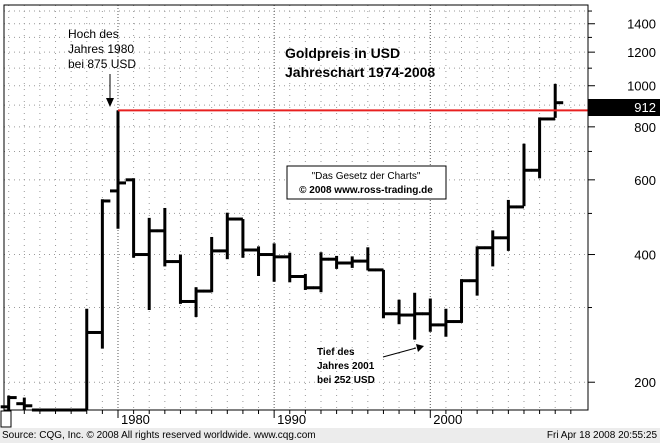 This screenshot has width=660, height=443. I want to click on annotation-high-line-3: bei 875 USD, so click(102, 64).